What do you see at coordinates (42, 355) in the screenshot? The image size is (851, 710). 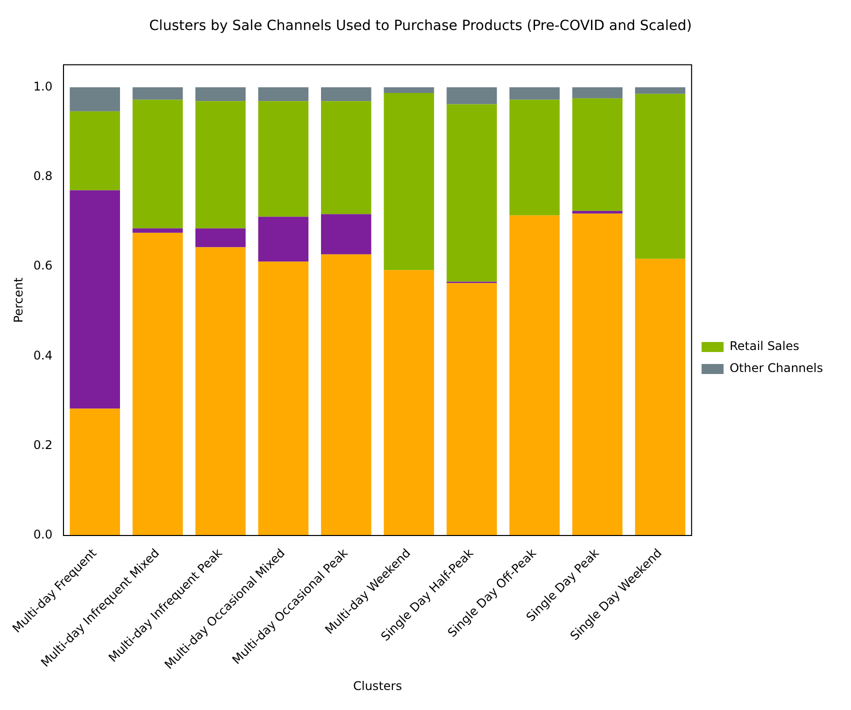 I see `y-tick-label: 0.4` at bounding box center [42, 355].